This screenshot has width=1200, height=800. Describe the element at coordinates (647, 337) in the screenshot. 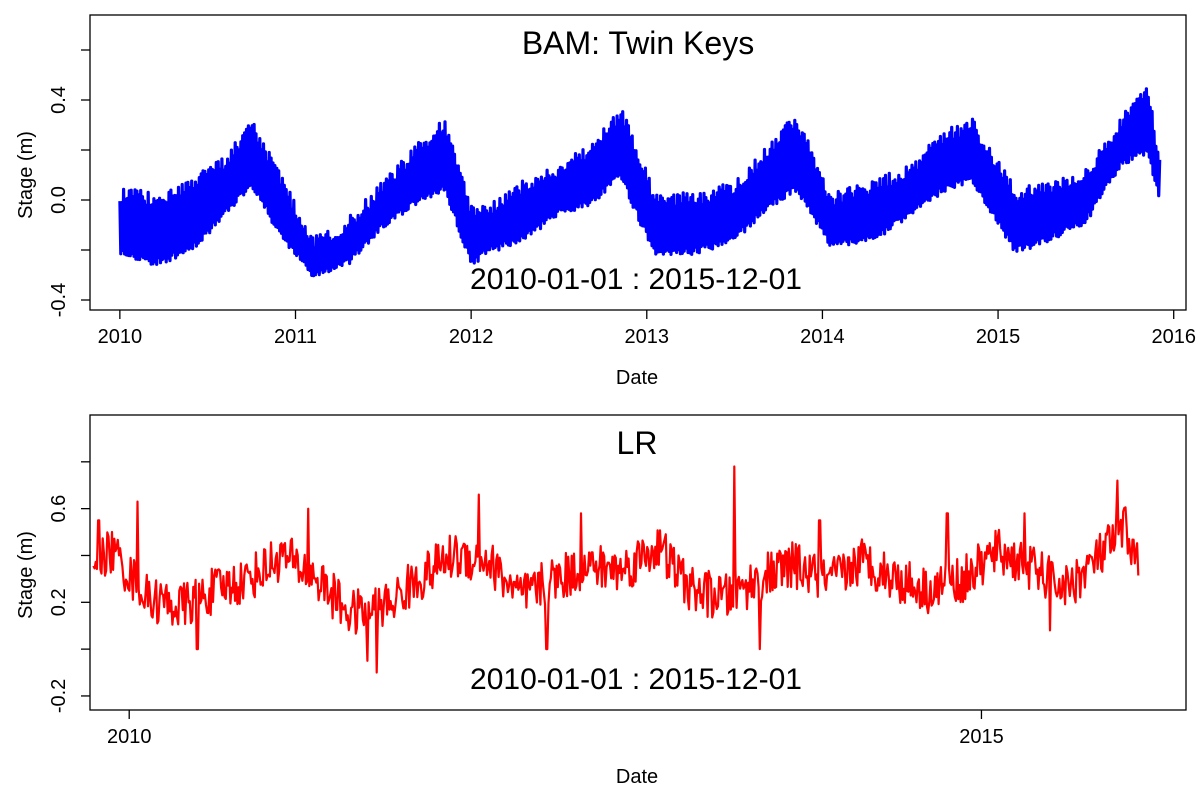

I see `x-tick-label: 2013` at that location.